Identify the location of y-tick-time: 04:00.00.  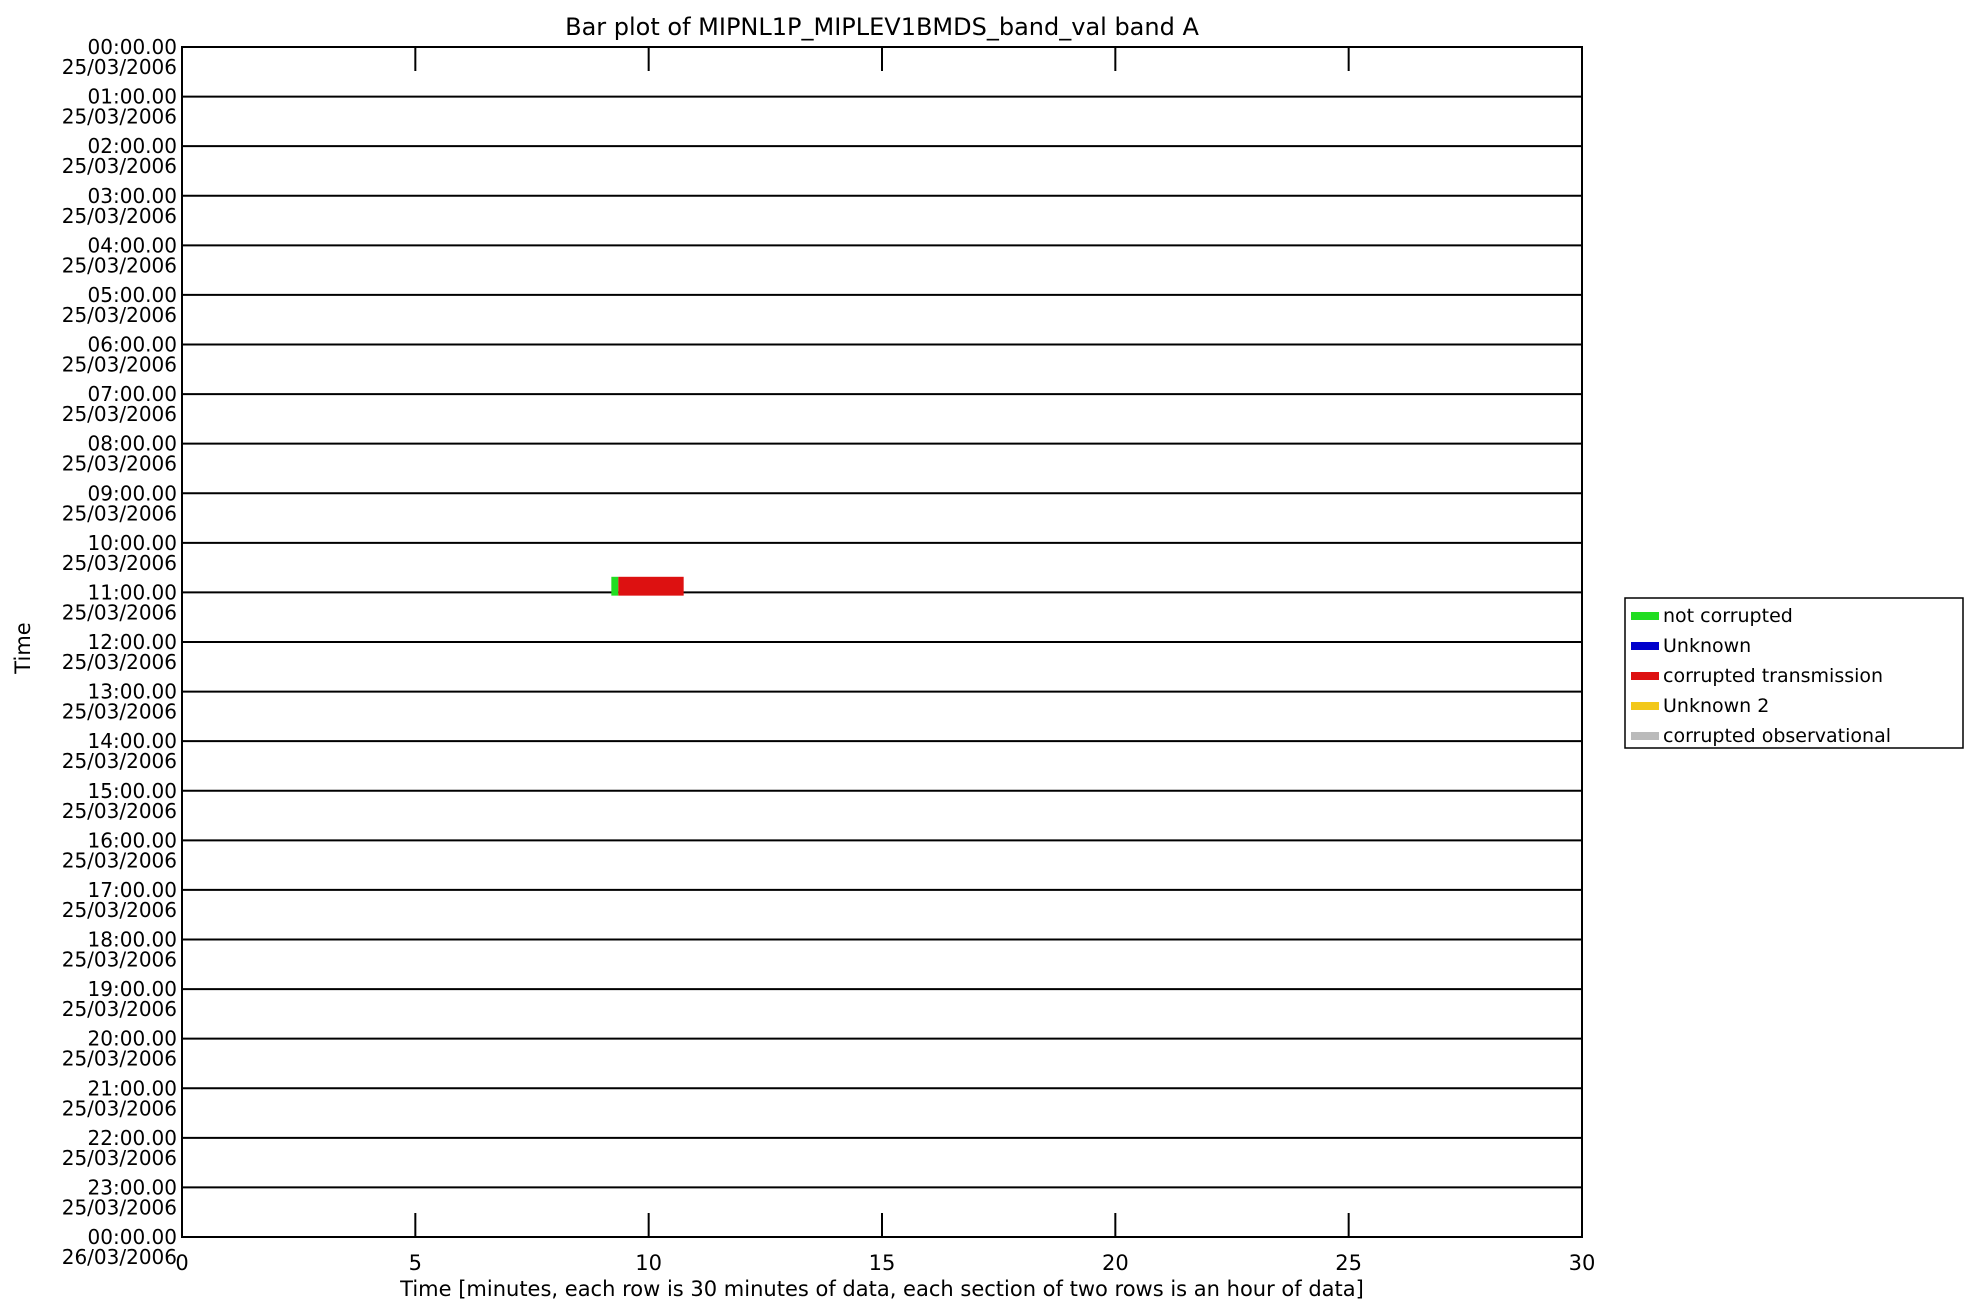
(132, 245).